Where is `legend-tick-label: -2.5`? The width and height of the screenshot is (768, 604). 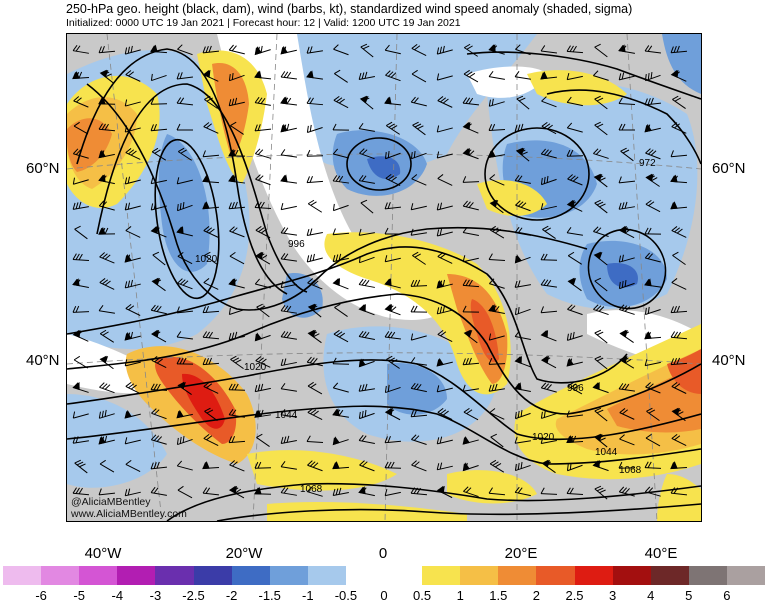 legend-tick-label: -2.5 is located at coordinates (193, 595).